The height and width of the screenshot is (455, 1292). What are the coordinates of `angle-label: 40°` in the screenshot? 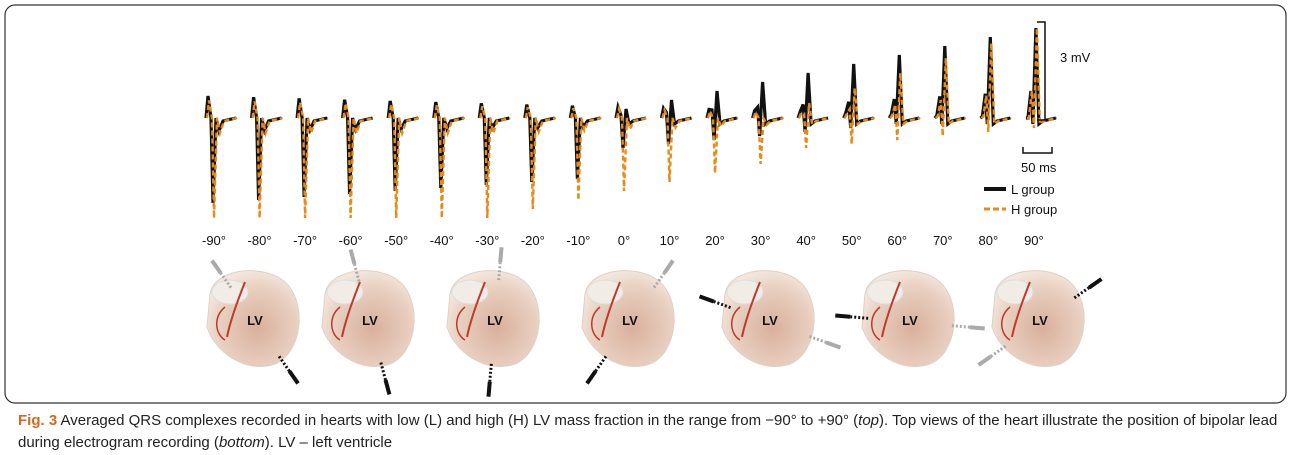 It's located at (806, 240).